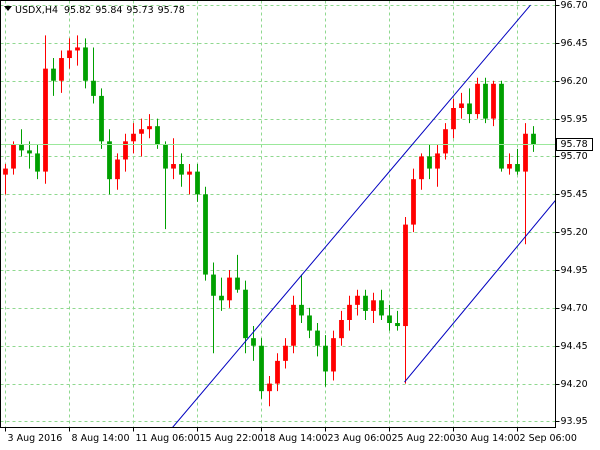 Image resolution: width=600 pixels, height=450 pixels. Describe the element at coordinates (424, 438) in the screenshot. I see `x-tick-label: 25 Aug 22:00` at that location.